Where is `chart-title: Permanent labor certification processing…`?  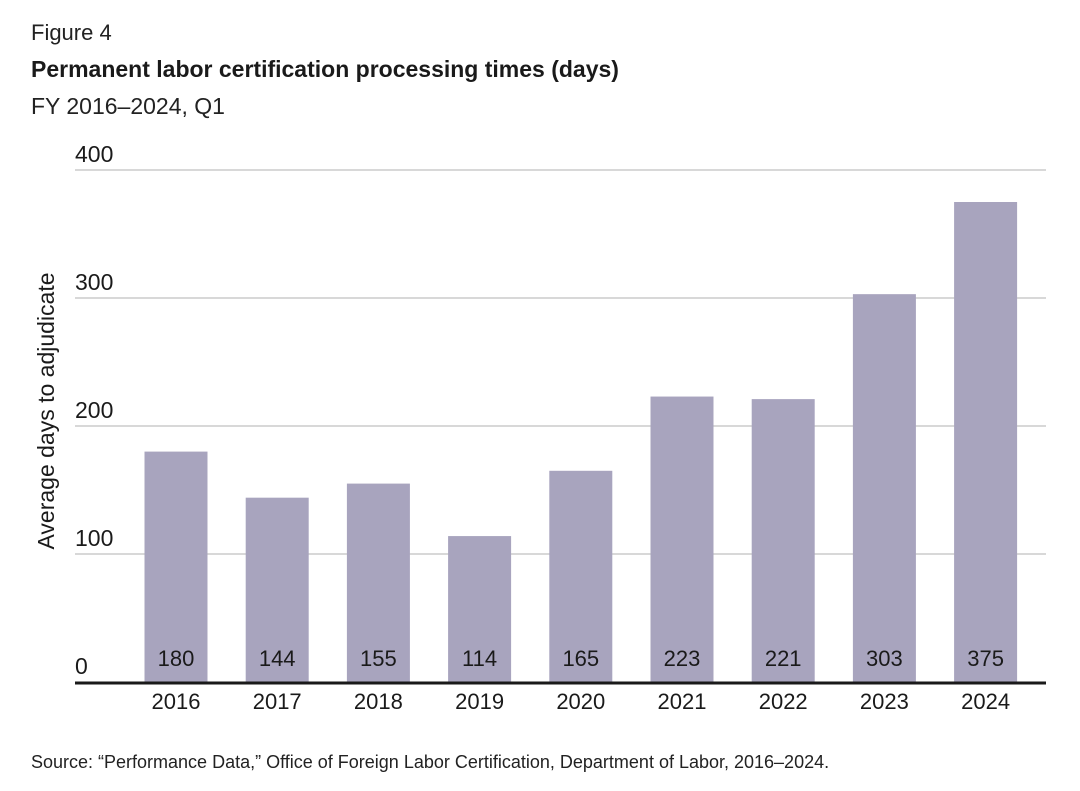 chart-title: Permanent labor certification processing… is located at coordinates (325, 69).